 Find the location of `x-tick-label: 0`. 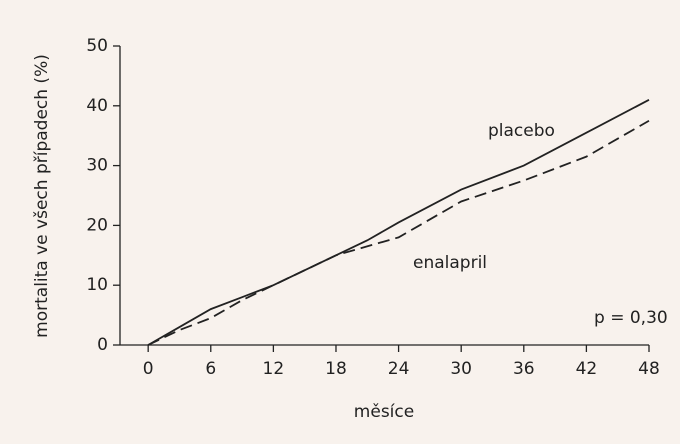

x-tick-label: 0 is located at coordinates (148, 369).